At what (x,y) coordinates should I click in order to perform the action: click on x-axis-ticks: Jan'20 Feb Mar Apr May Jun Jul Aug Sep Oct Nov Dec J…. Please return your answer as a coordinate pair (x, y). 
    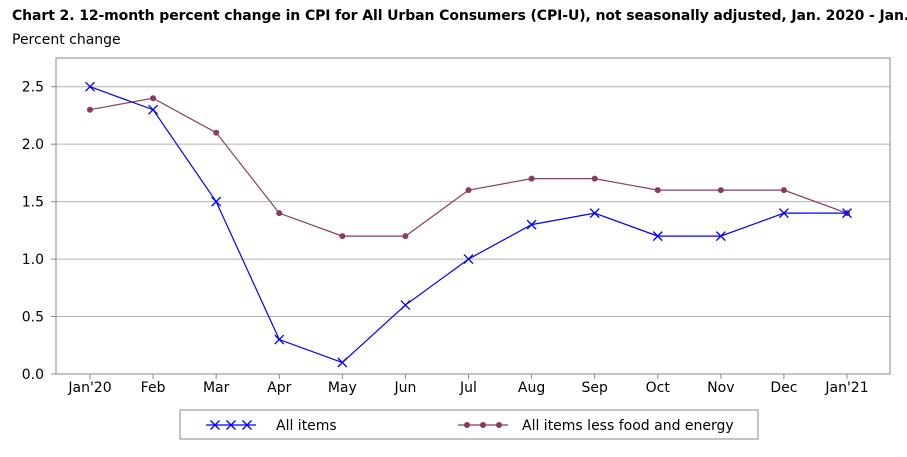
    Looking at the image, I should click on (468, 385).